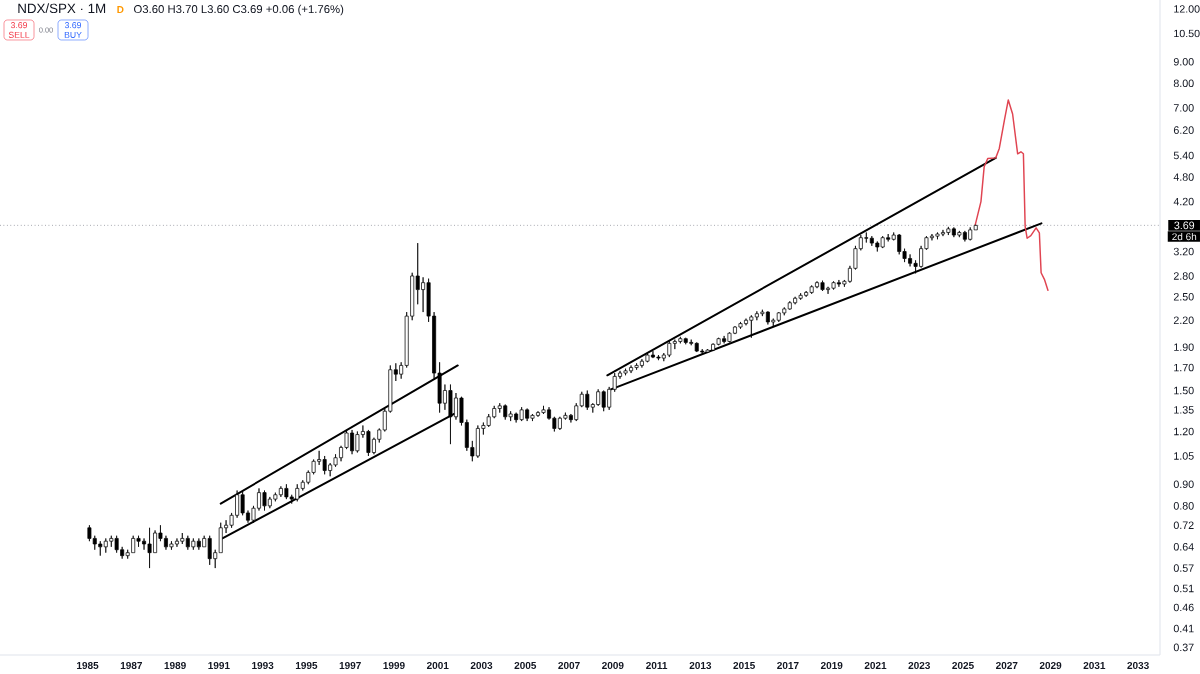  Describe the element at coordinates (481, 665) in the screenshot. I see `x-tick-label: 2003` at that location.